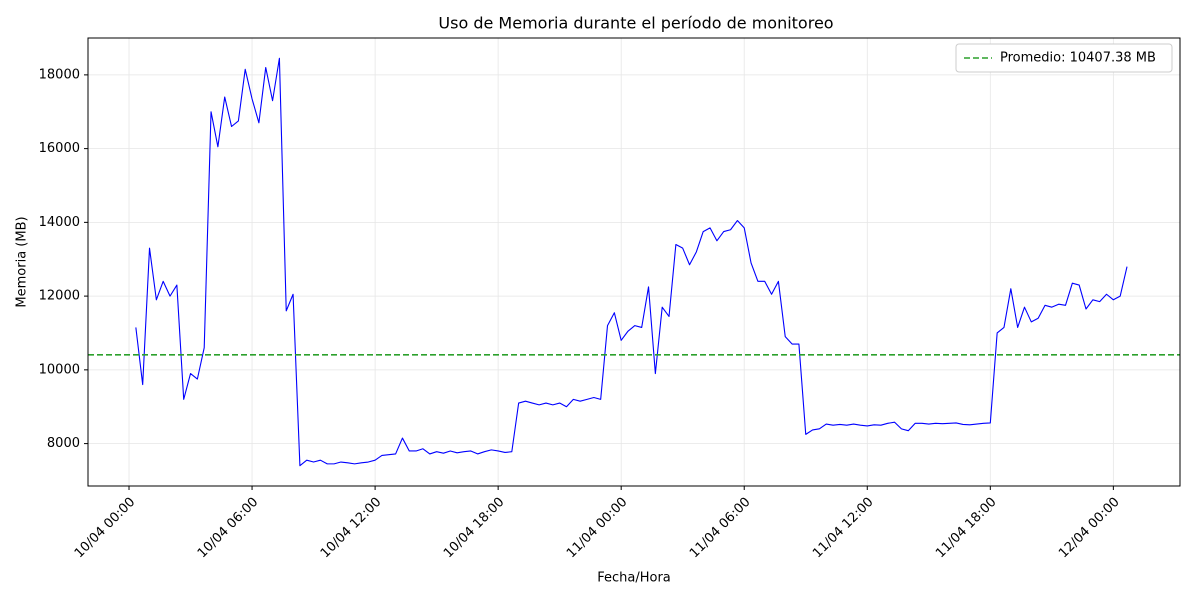 The width and height of the screenshot is (1200, 604). I want to click on legend-label: Promedio: 10407.38 MB, so click(1078, 58).